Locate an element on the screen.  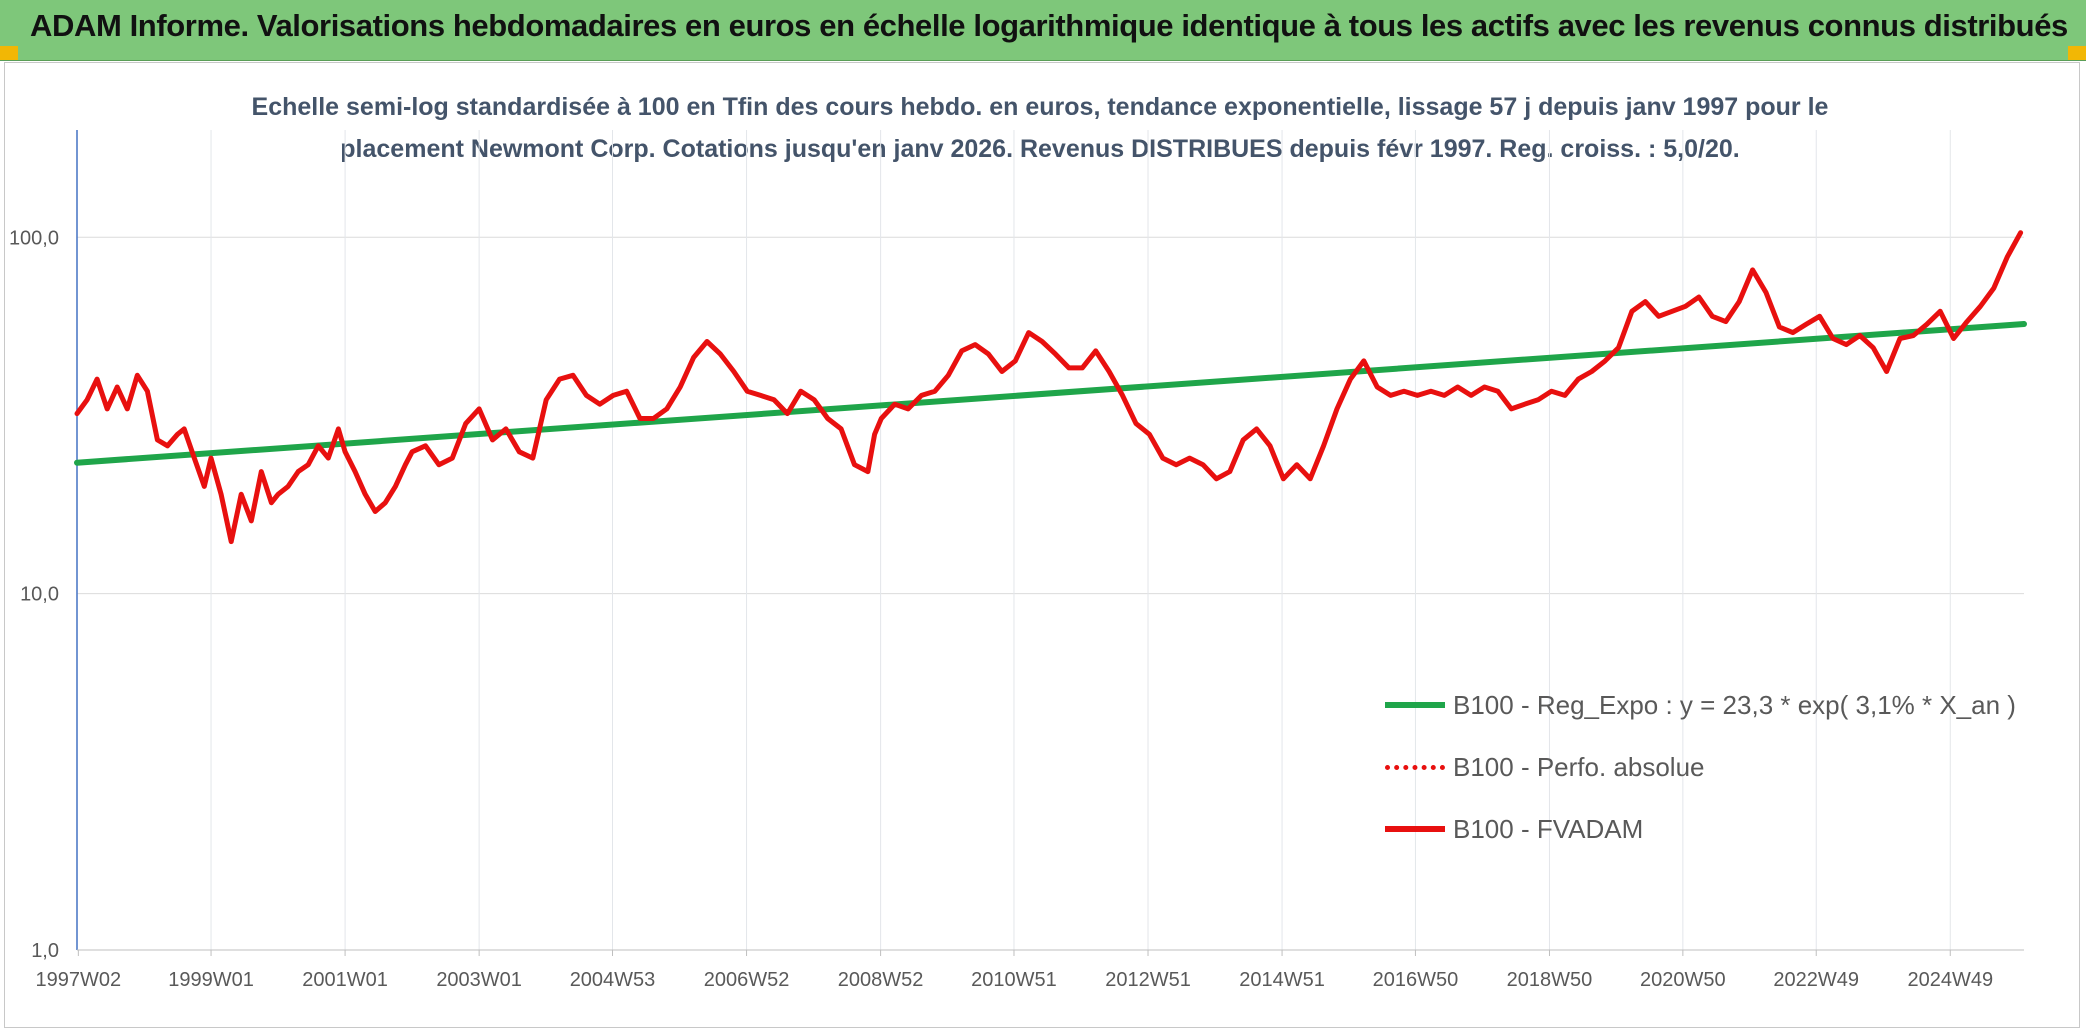
y-tick-label: 100,0 is located at coordinates (34, 238).